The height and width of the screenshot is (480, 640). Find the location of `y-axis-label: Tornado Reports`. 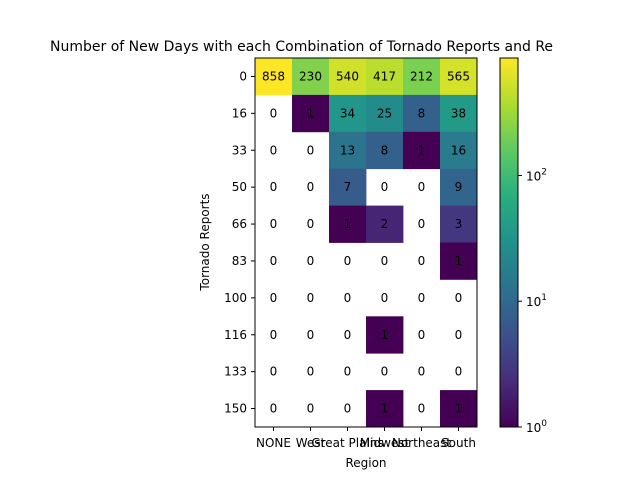

y-axis-label: Tornado Reports is located at coordinates (205, 242).